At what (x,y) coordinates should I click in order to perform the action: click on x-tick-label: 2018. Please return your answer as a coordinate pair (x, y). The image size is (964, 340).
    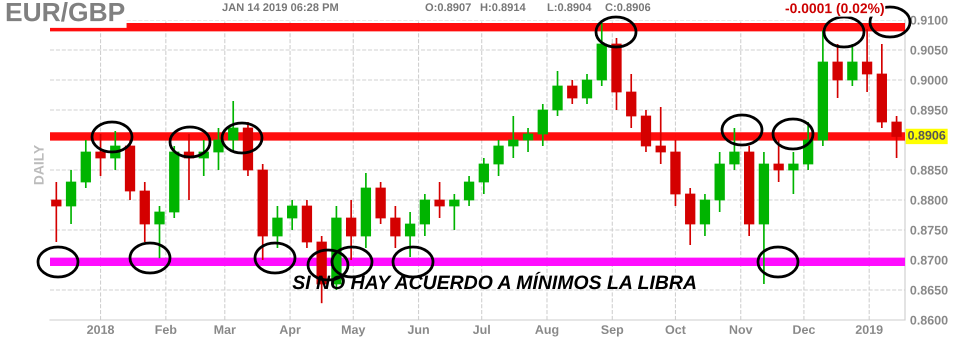
    Looking at the image, I should click on (100, 329).